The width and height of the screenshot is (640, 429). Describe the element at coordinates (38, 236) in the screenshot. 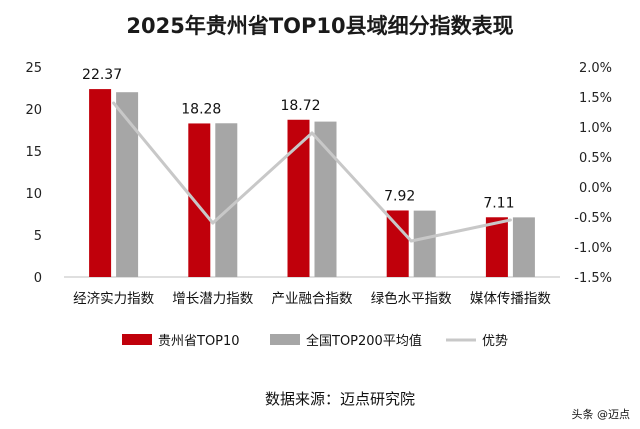

I see `left-tick-label: 5` at that location.